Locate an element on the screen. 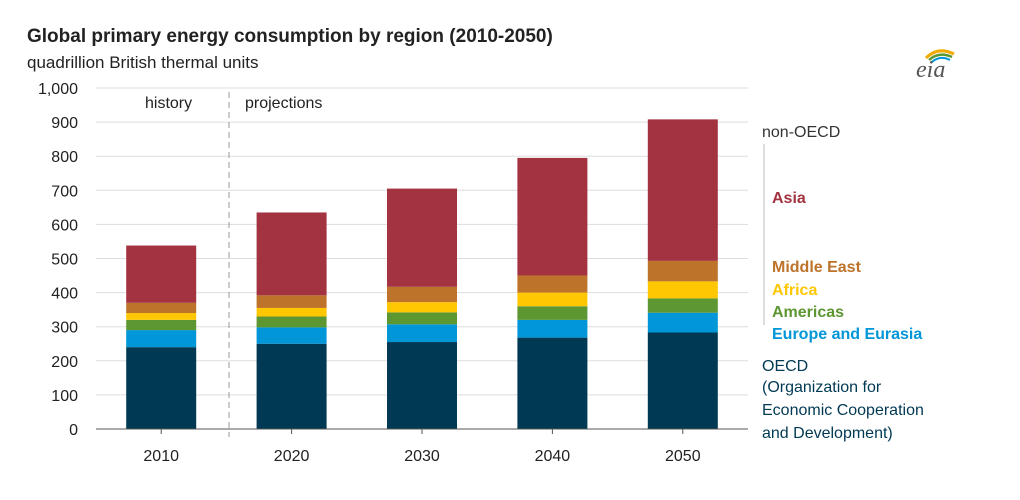  y-tick-label: 600 is located at coordinates (64, 225).